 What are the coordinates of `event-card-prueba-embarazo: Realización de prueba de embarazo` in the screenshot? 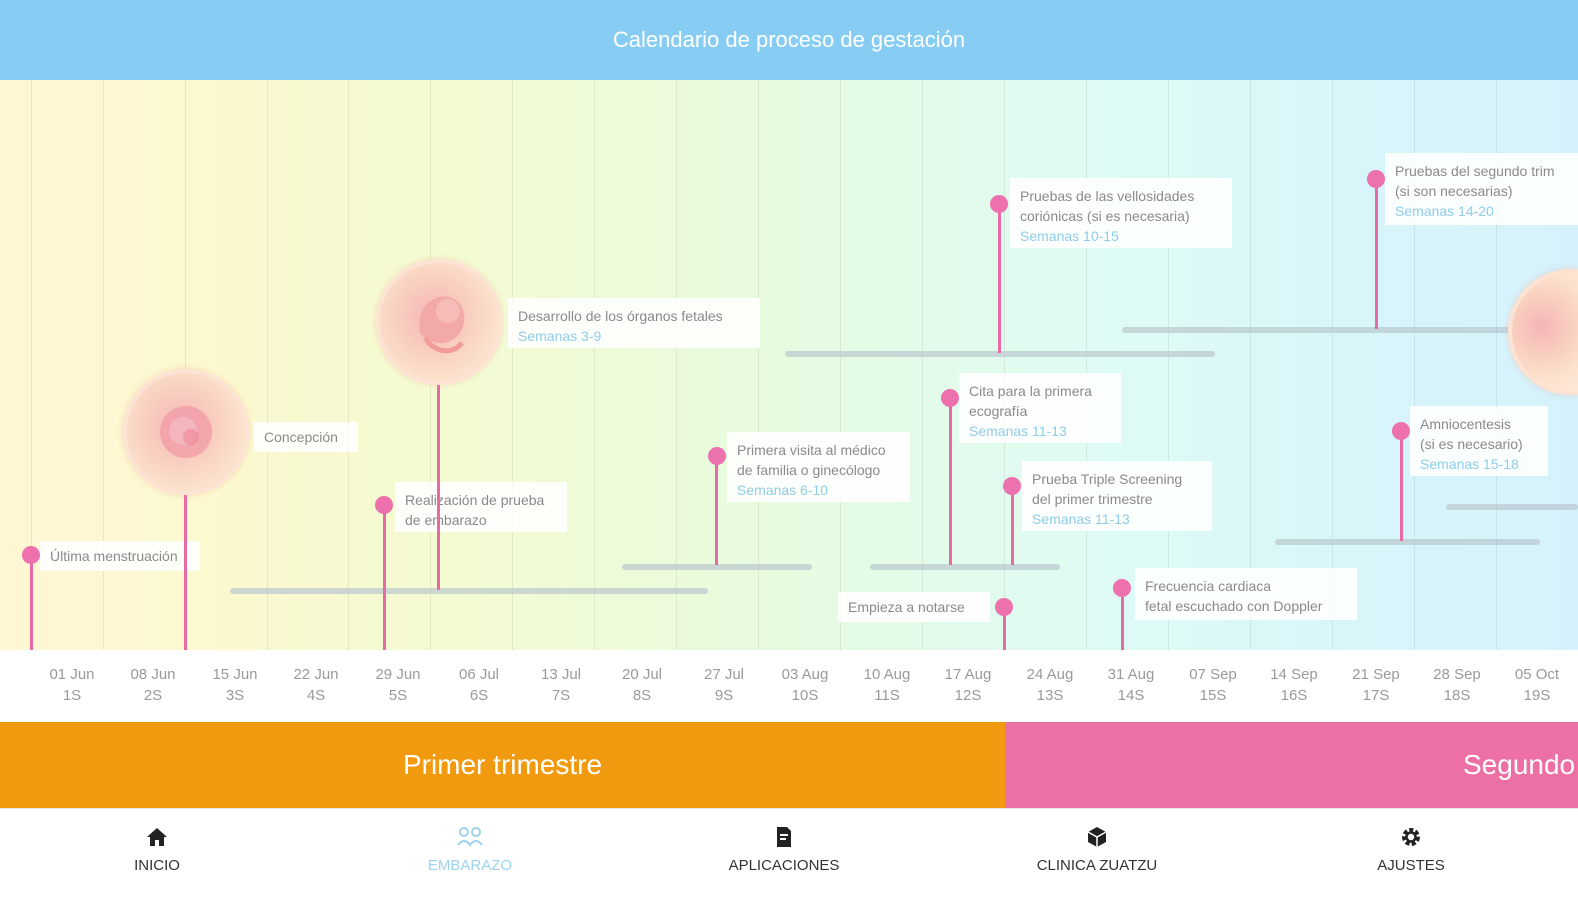 It's located at (481, 507).